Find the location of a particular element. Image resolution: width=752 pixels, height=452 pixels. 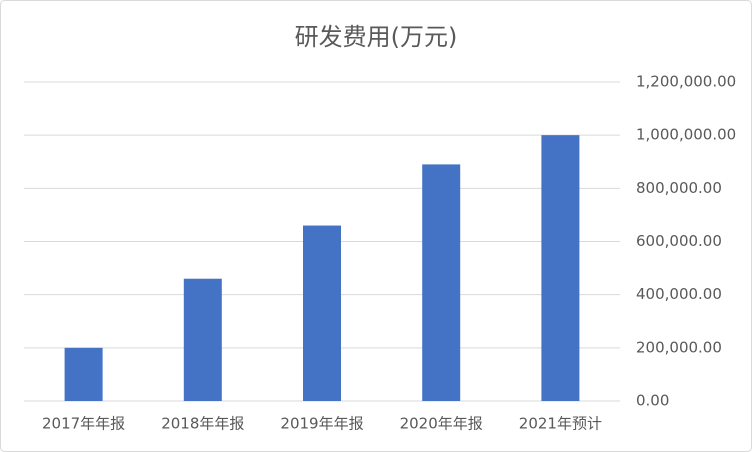

x-tick-label: 2017年年报 is located at coordinates (83, 424).